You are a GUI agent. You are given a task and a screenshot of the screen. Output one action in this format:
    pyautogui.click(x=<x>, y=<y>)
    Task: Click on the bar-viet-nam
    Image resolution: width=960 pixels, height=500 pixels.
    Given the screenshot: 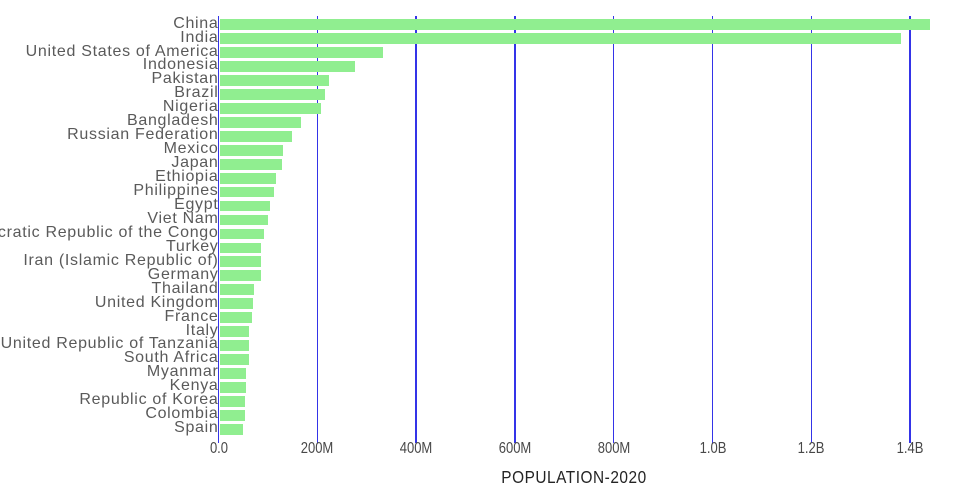 What is the action you would take?
    pyautogui.click(x=243, y=220)
    